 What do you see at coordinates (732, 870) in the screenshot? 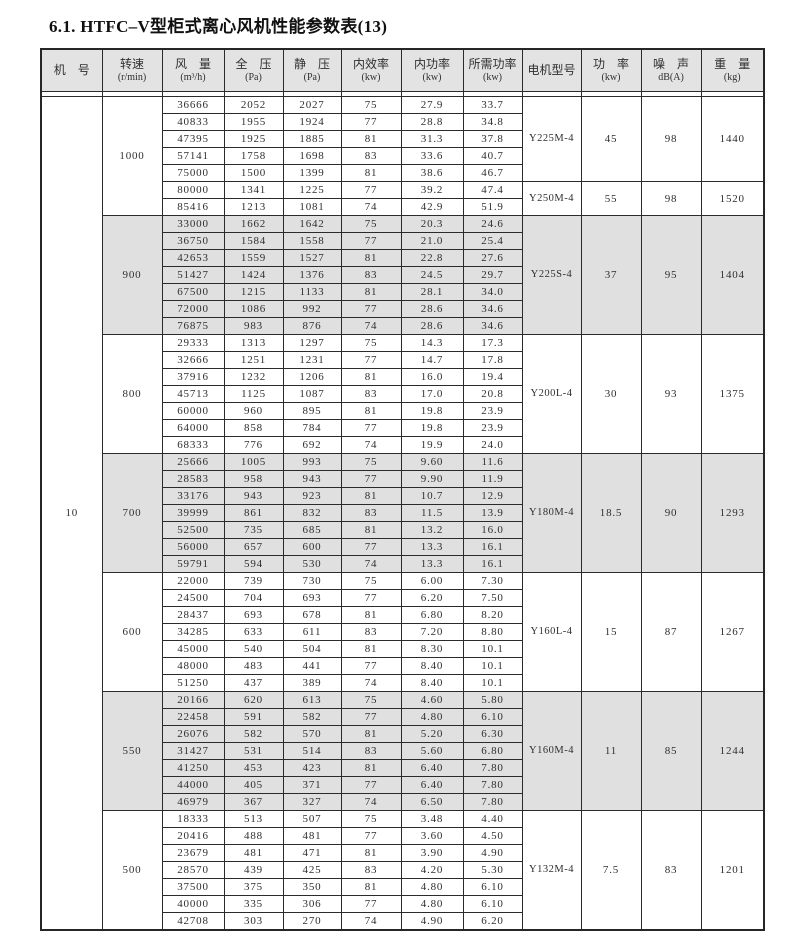
I see `weight-cell: 1201` at bounding box center [732, 870].